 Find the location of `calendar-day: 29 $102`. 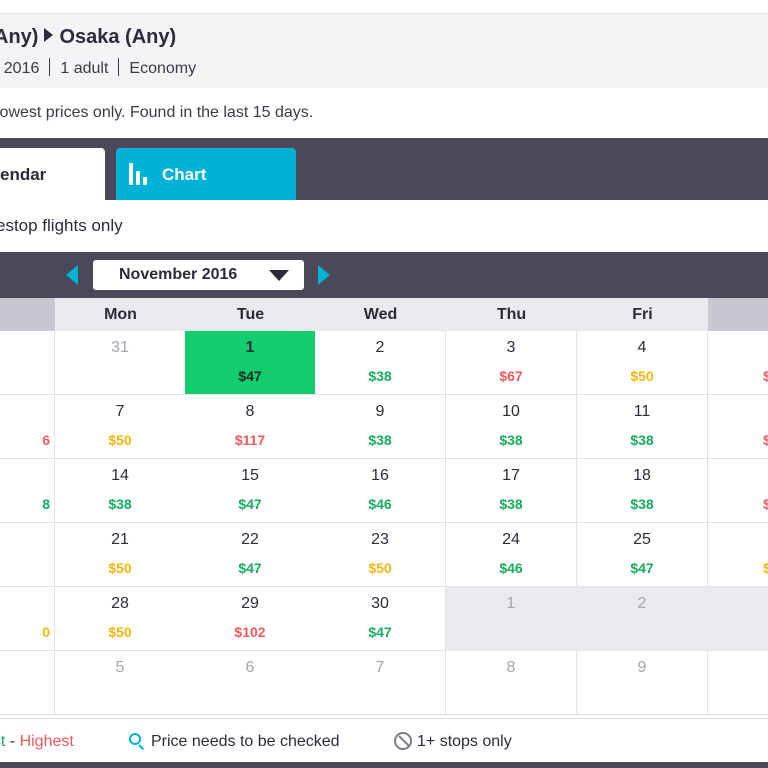

calendar-day: 29 $102 is located at coordinates (250, 619).